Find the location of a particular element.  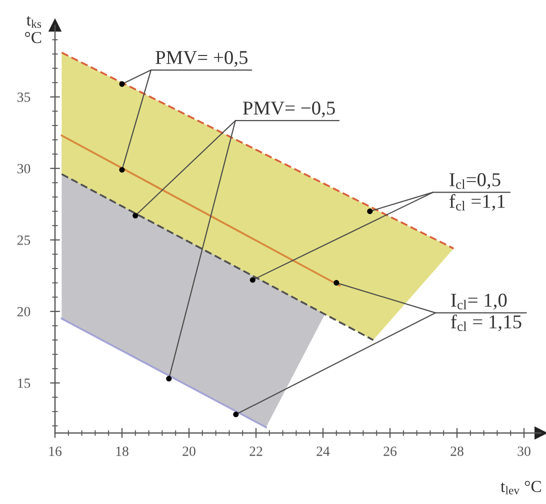

x-tick-label: 26 is located at coordinates (390, 451).